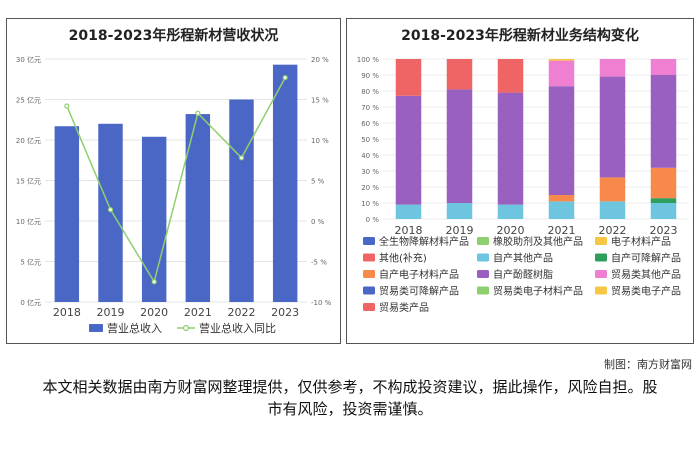 The width and height of the screenshot is (700, 467). Describe the element at coordinates (370, 124) in the screenshot. I see `y-tick-label: 60 %` at that location.